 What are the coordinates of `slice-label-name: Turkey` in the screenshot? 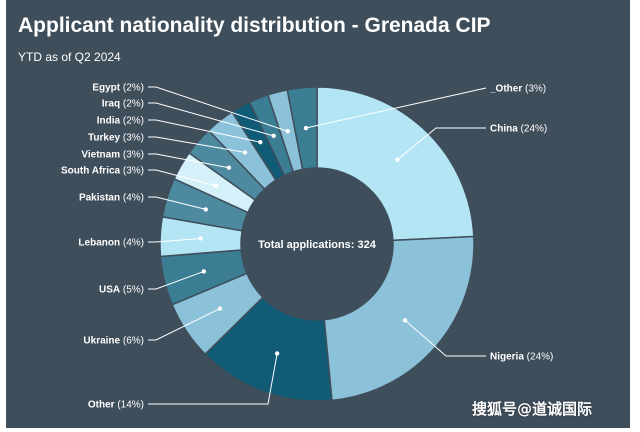 It's located at (104, 138).